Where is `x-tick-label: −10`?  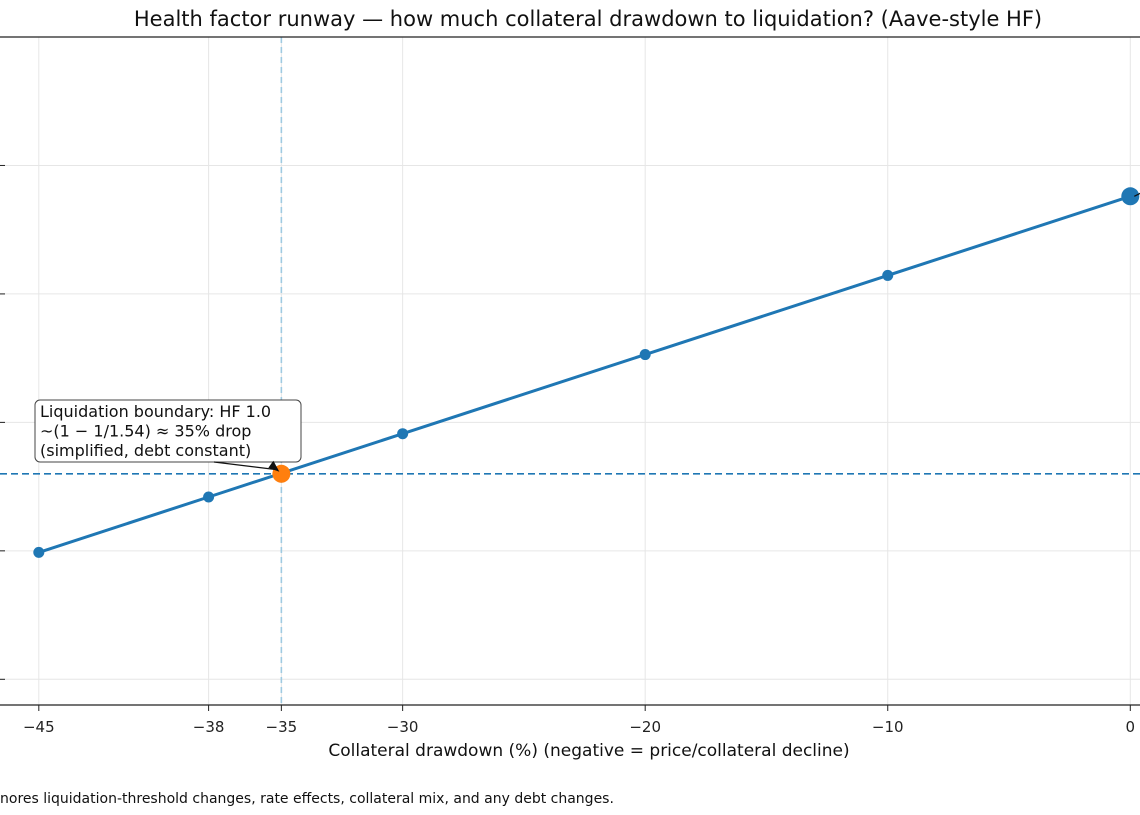
x-tick-label: −10 is located at coordinates (888, 727).